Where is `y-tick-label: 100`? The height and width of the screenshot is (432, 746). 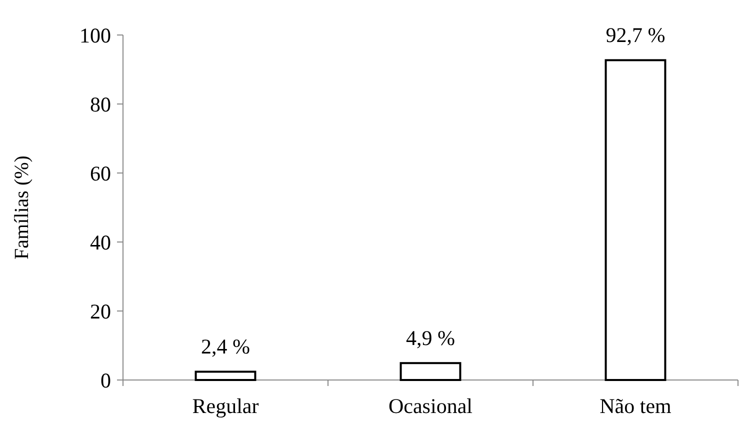
y-tick-label: 100 is located at coordinates (95, 35).